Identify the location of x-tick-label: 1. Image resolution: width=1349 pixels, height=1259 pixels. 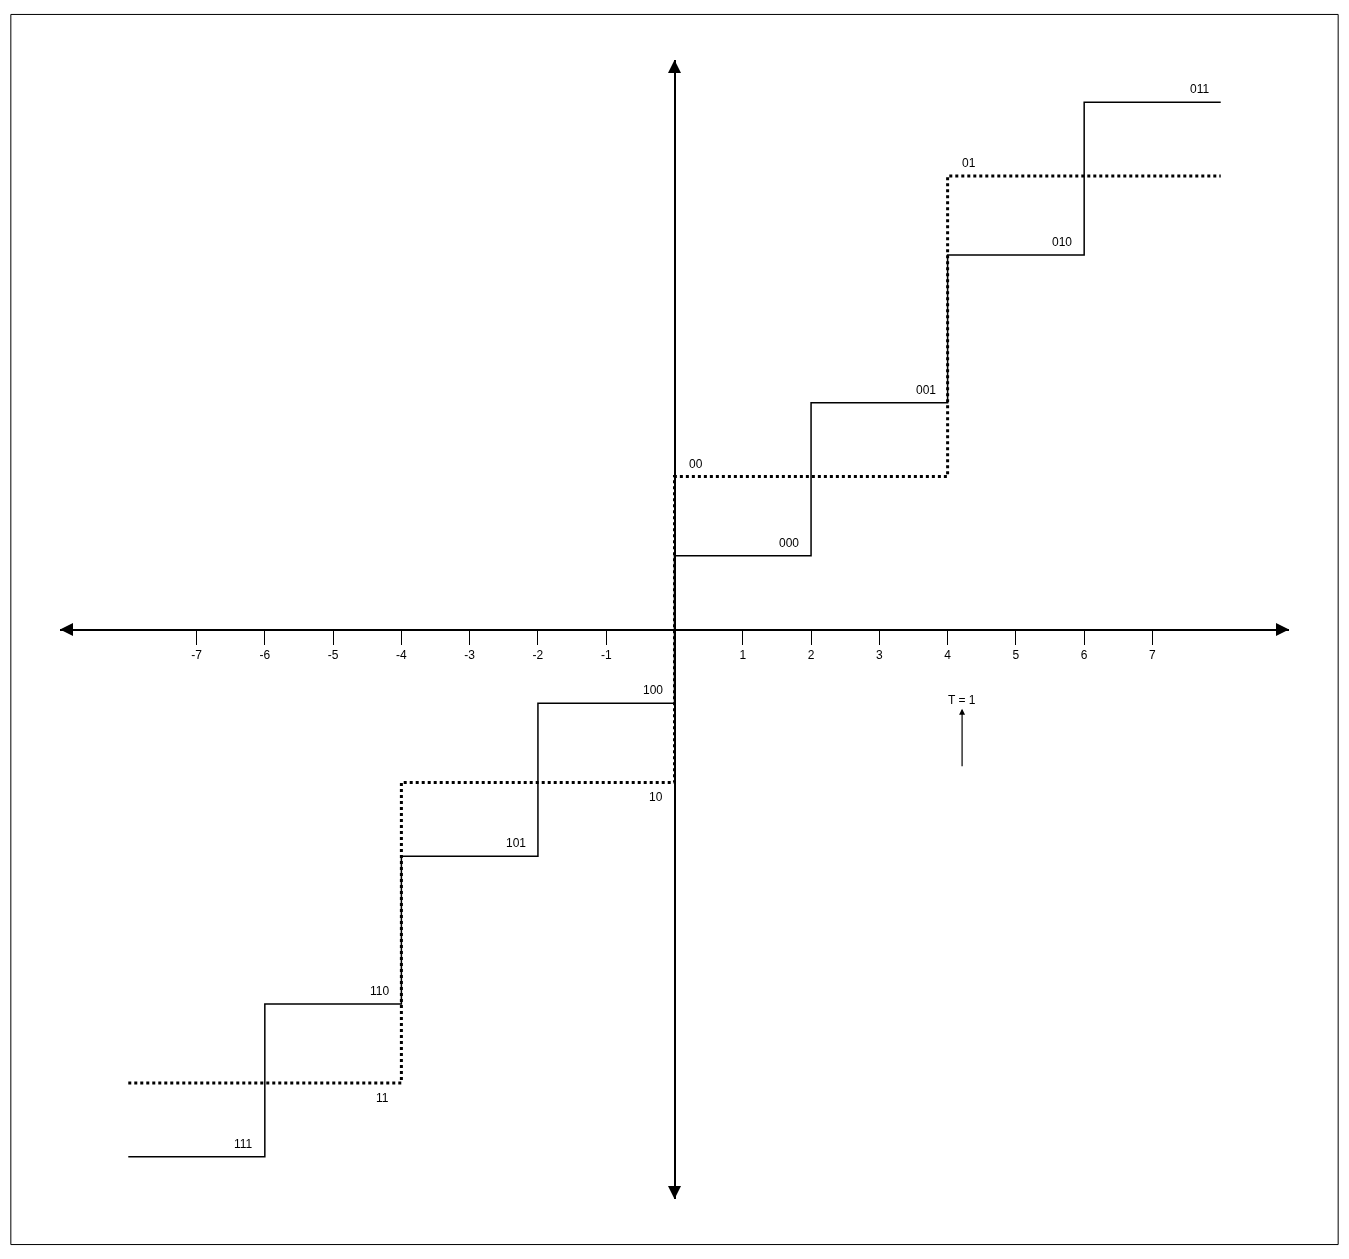
(743, 654).